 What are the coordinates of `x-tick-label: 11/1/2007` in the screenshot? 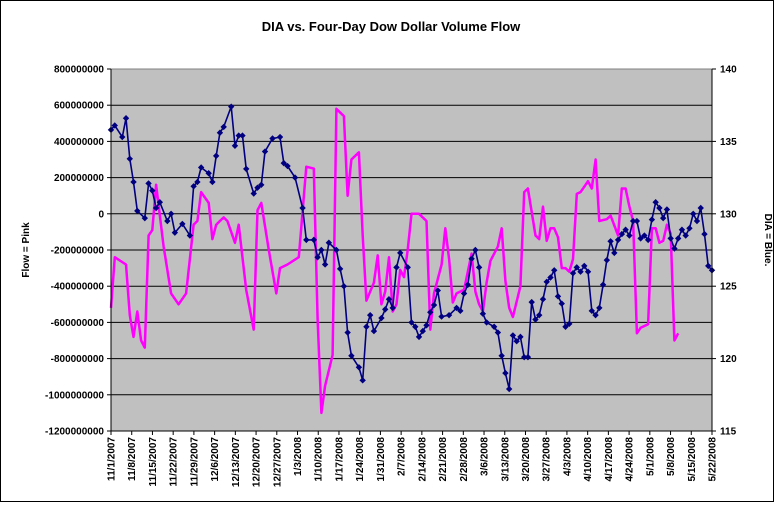 It's located at (112, 459).